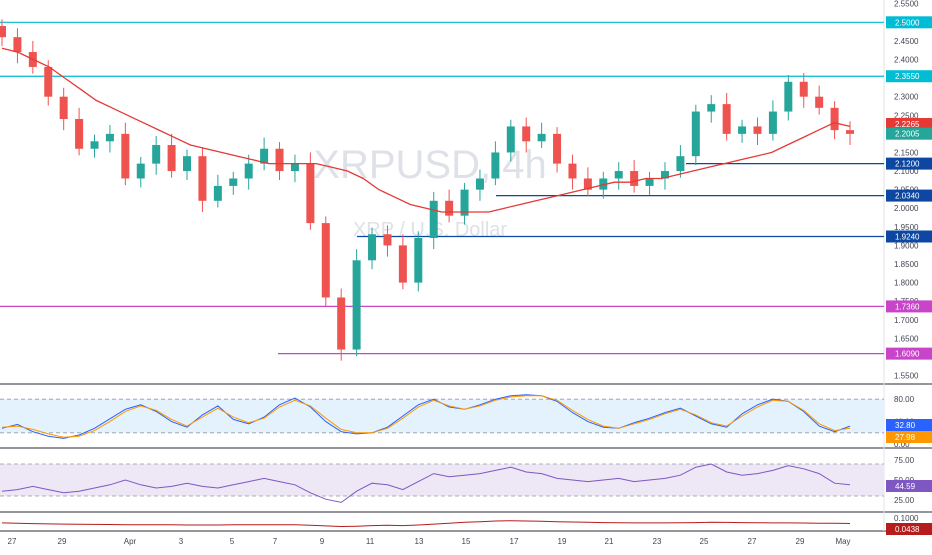 This screenshot has width=932, height=555. Describe the element at coordinates (906, 59) in the screenshot. I see `price-tick-label: 2.4000` at that location.